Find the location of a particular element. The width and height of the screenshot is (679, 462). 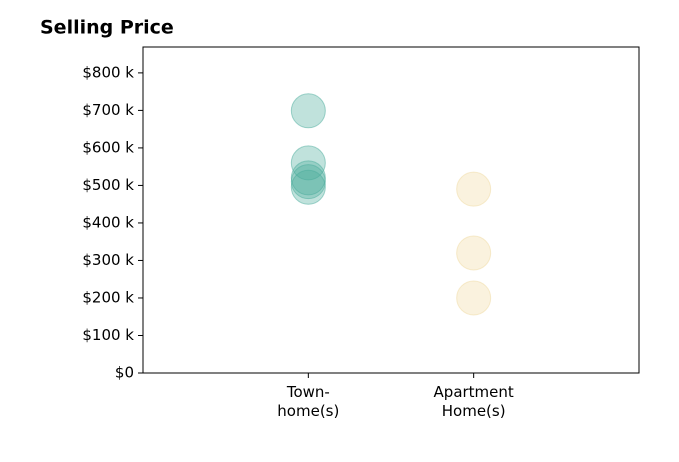

y-tick-label: $600 k is located at coordinates (108, 147).